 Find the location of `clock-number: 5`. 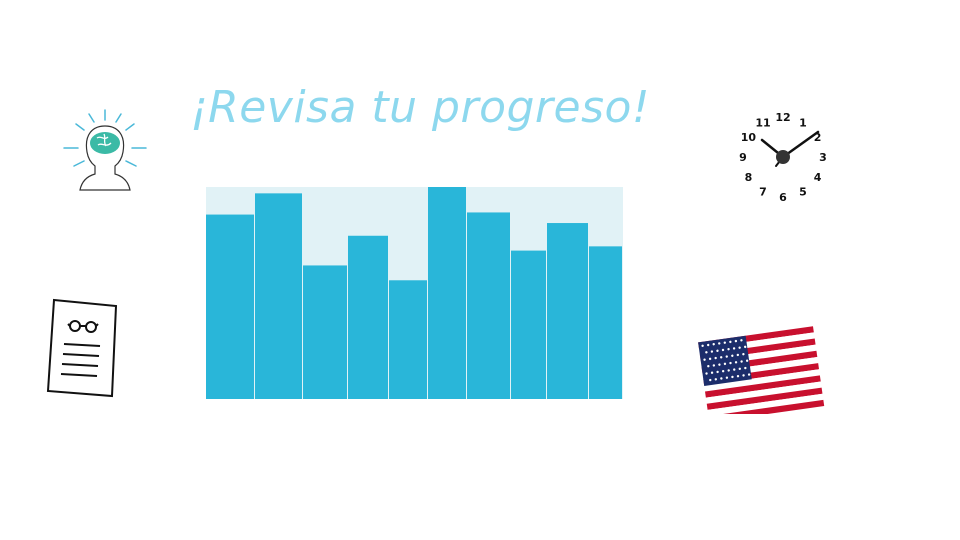

clock-number: 5 is located at coordinates (803, 192).